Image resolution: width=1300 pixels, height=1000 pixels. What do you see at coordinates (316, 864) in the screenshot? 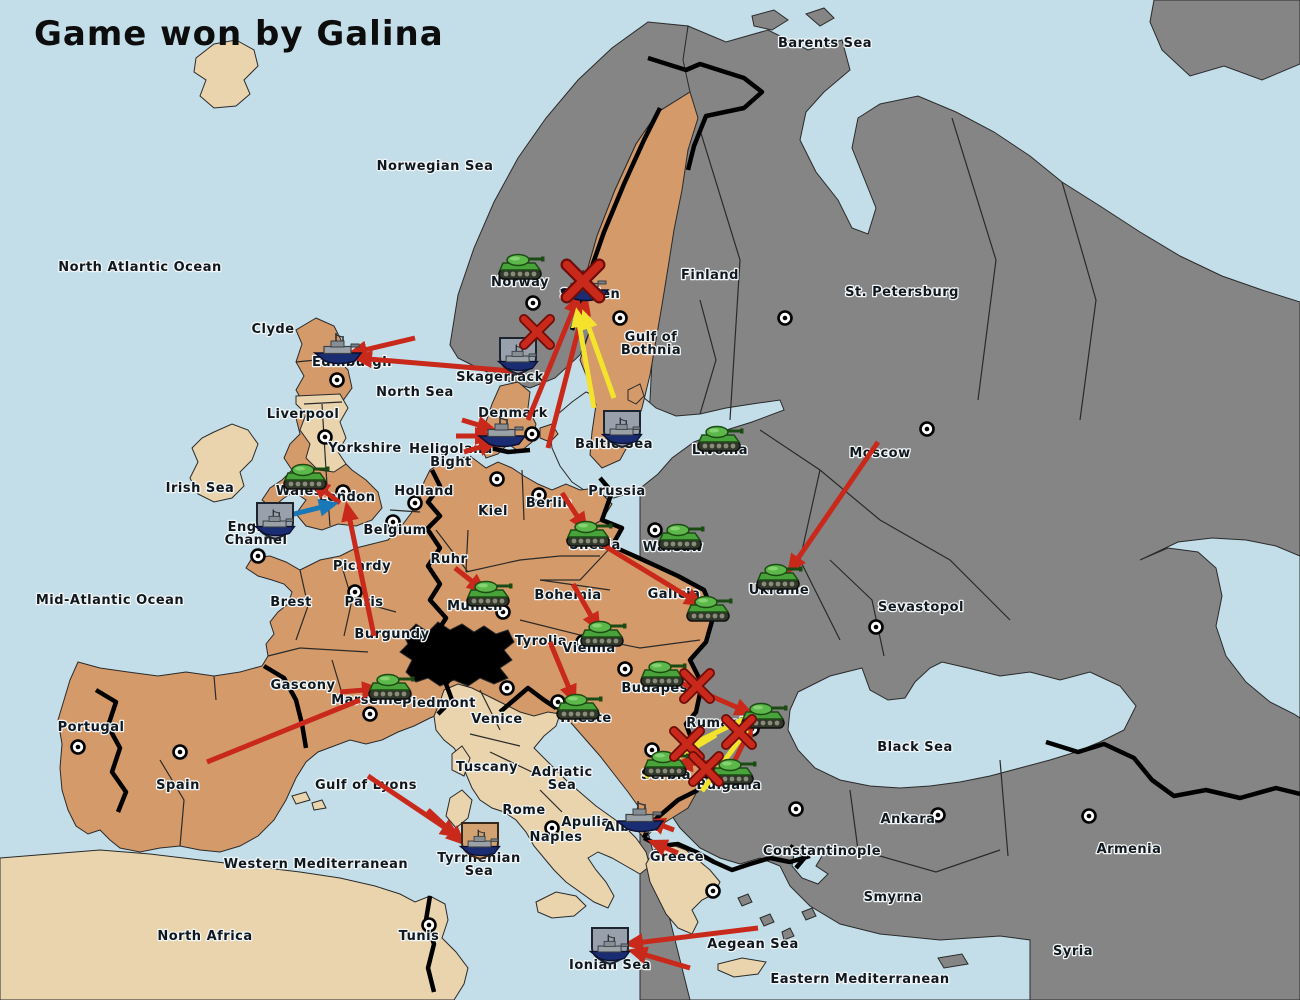
I see `sea-label: Western Mediterranean` at bounding box center [316, 864].